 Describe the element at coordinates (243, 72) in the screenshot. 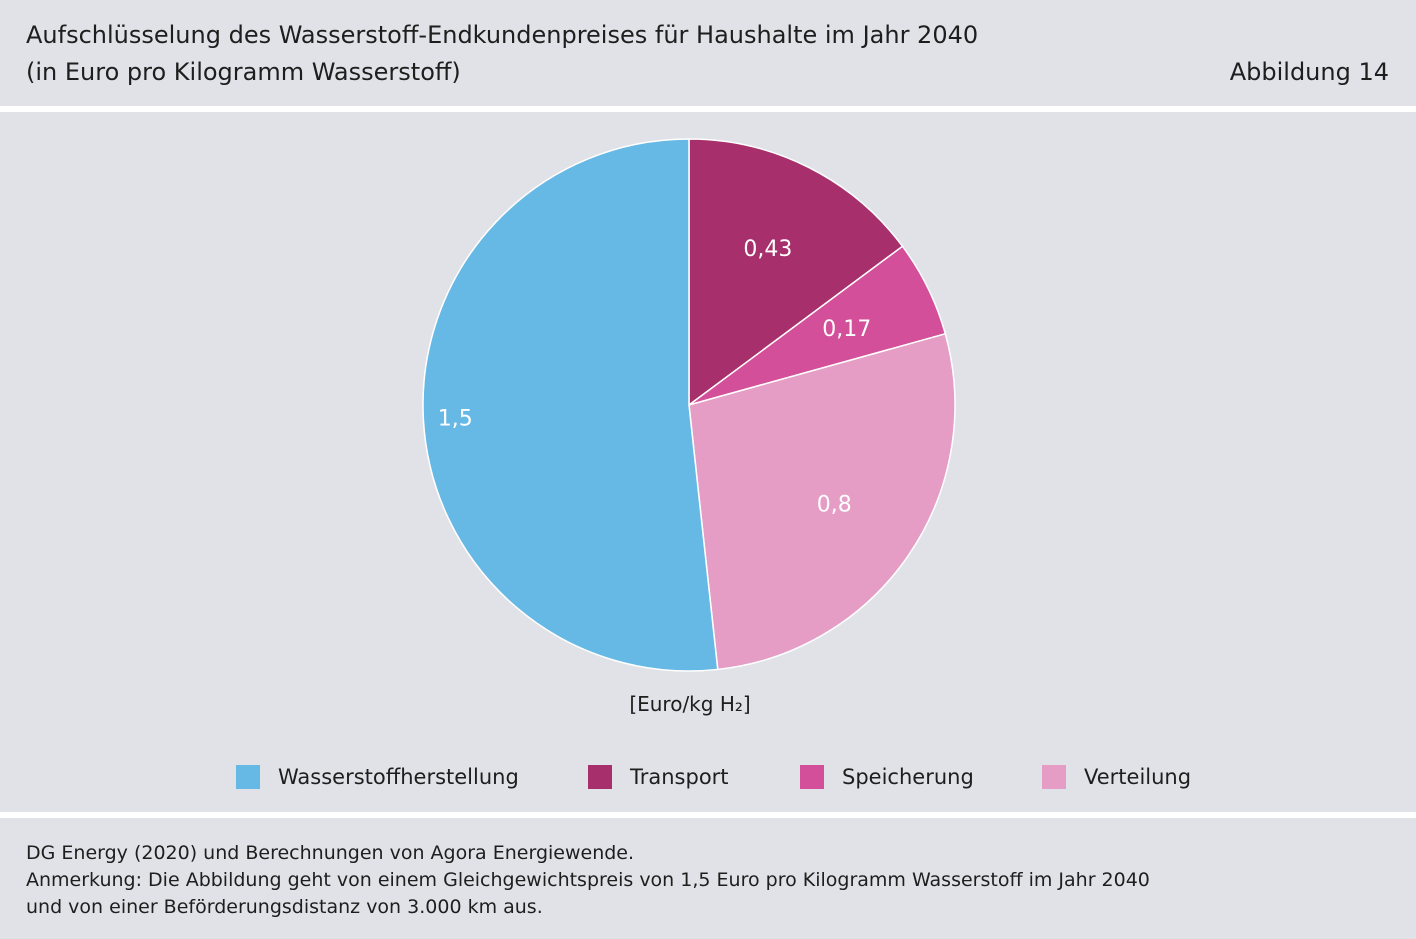

I see `chart-subtitle: (in Euro pro Kilogramm Wasserstoff)` at that location.